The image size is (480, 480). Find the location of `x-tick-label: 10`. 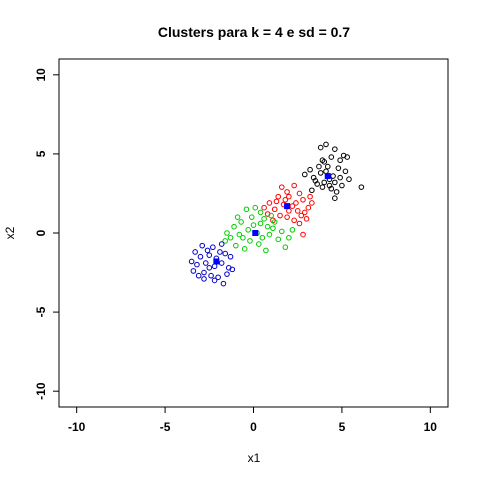

x-tick-label: 10 is located at coordinates (431, 427).